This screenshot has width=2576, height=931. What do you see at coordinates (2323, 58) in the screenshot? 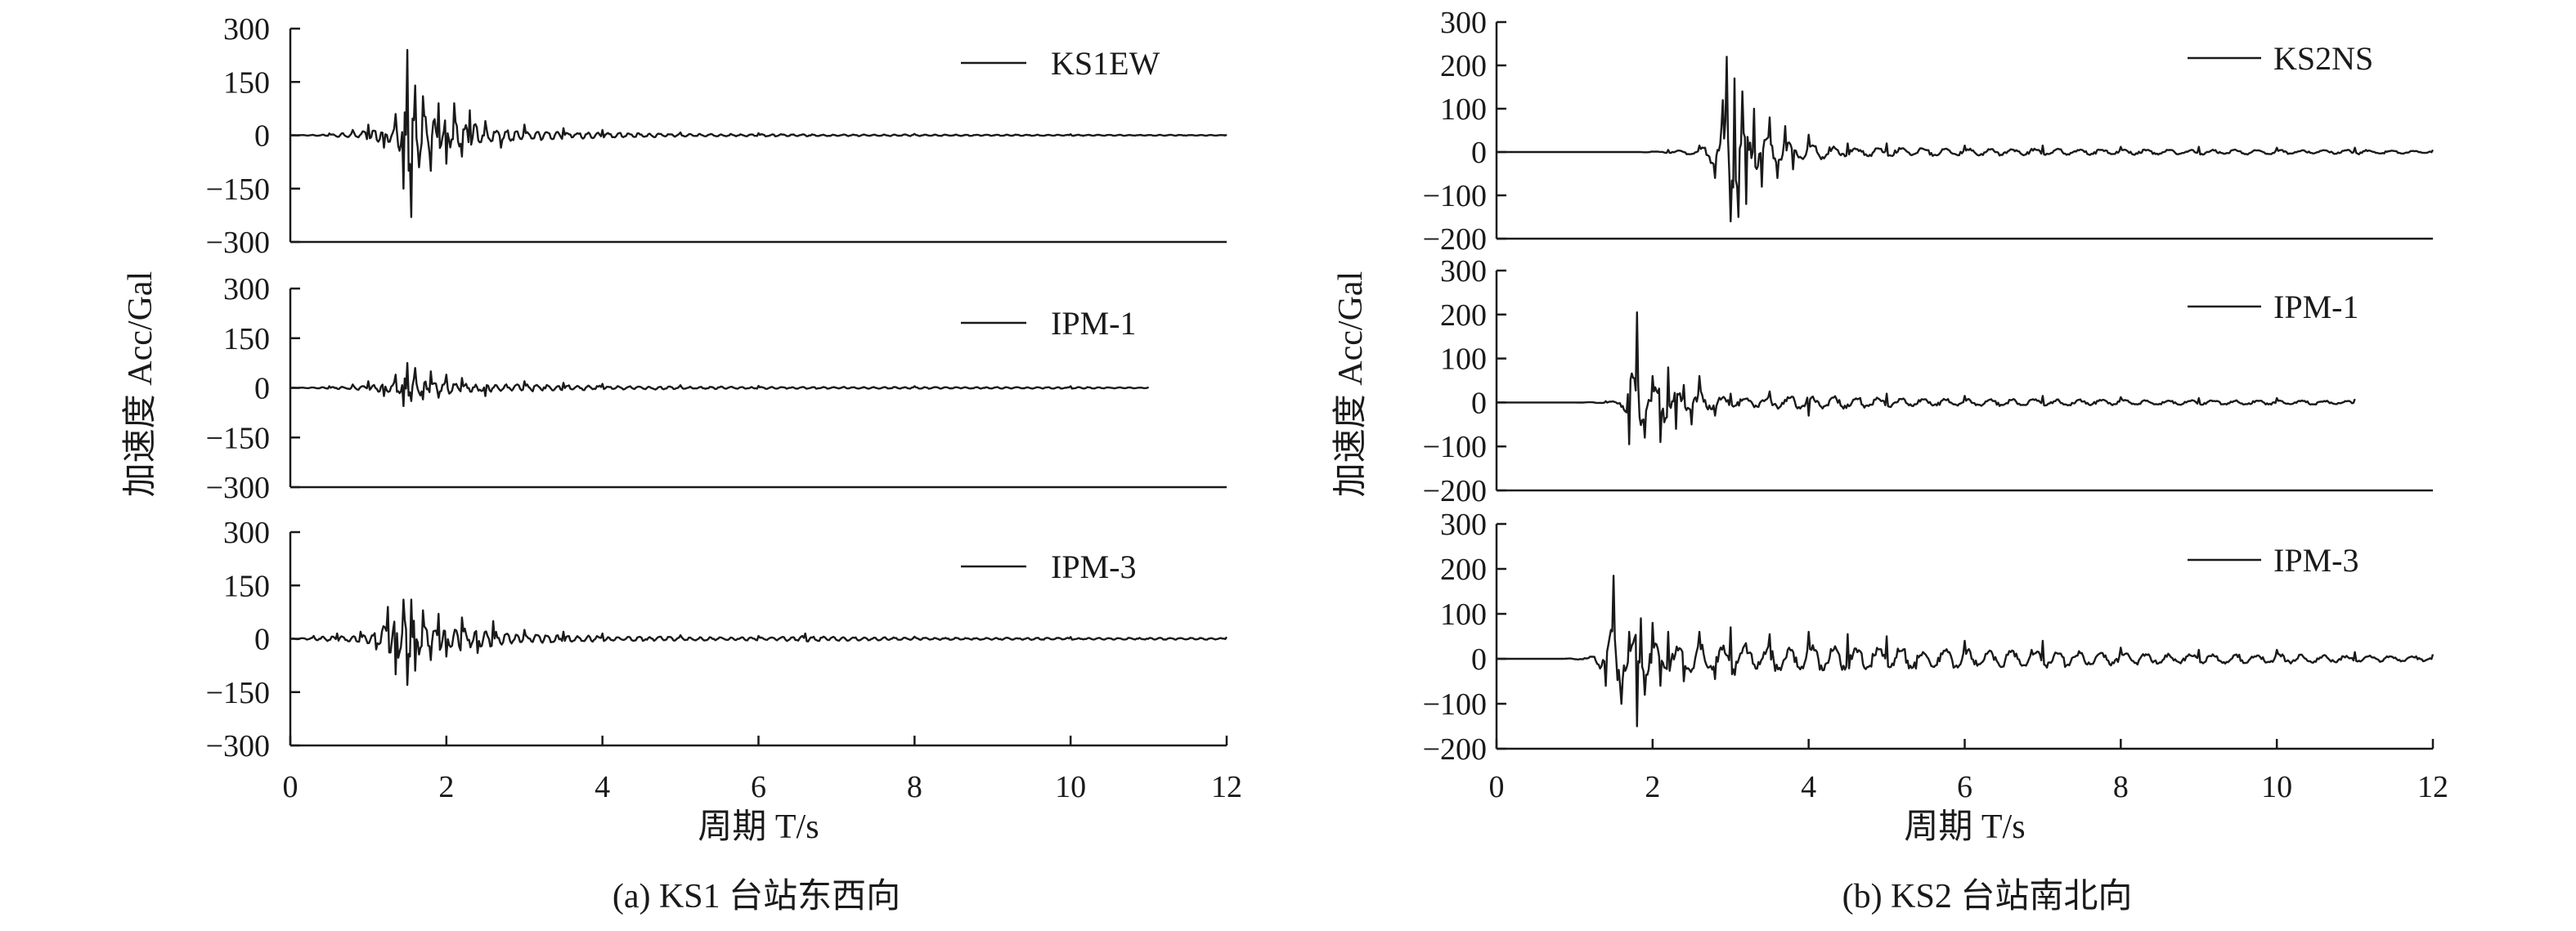
I see `legend-label: KS2NS` at bounding box center [2323, 58].